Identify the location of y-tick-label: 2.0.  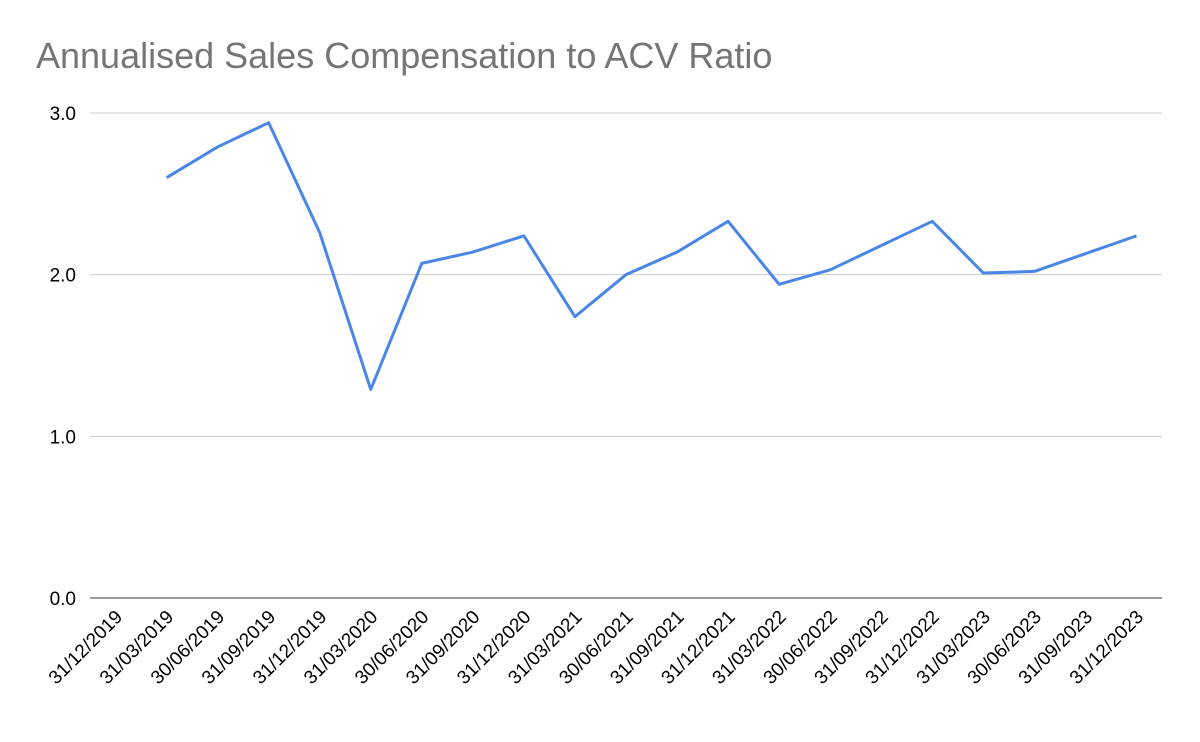
(63, 276).